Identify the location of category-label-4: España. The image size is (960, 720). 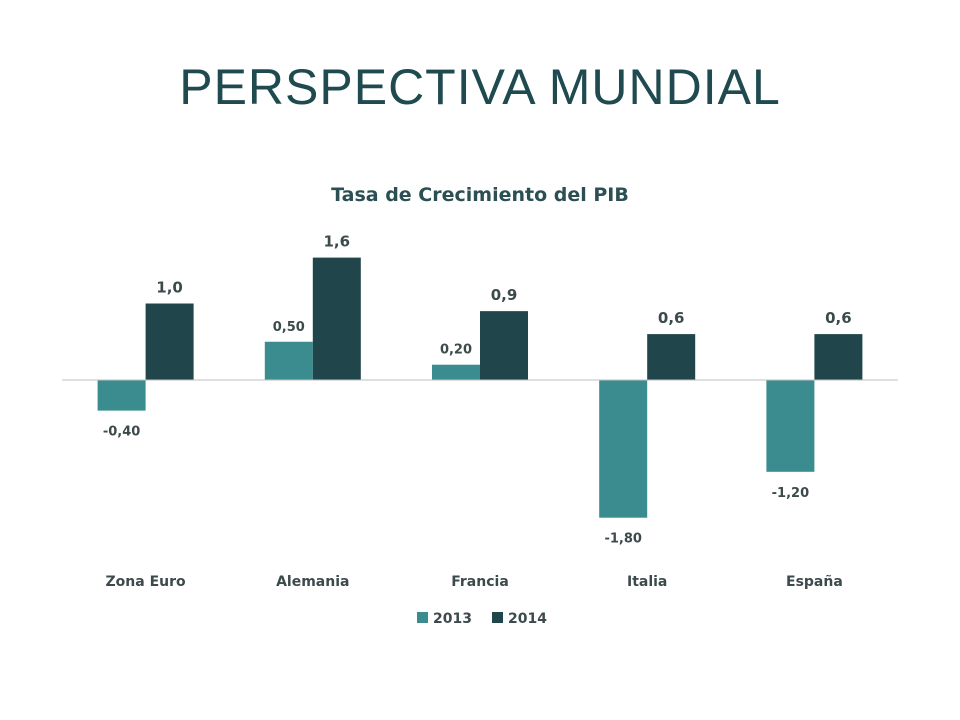
(814, 582).